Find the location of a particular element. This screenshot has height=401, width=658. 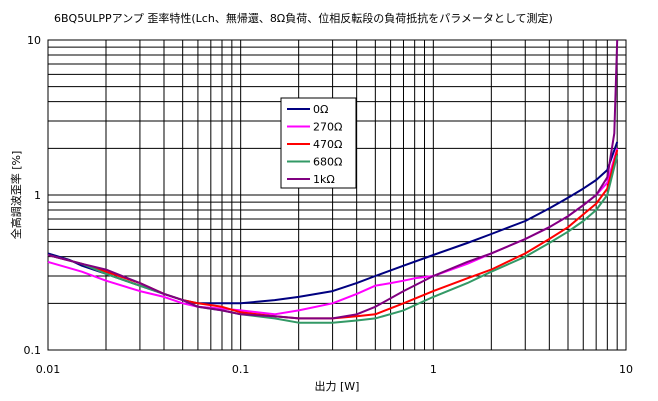

legend-label: 470Ω is located at coordinates (327, 144).